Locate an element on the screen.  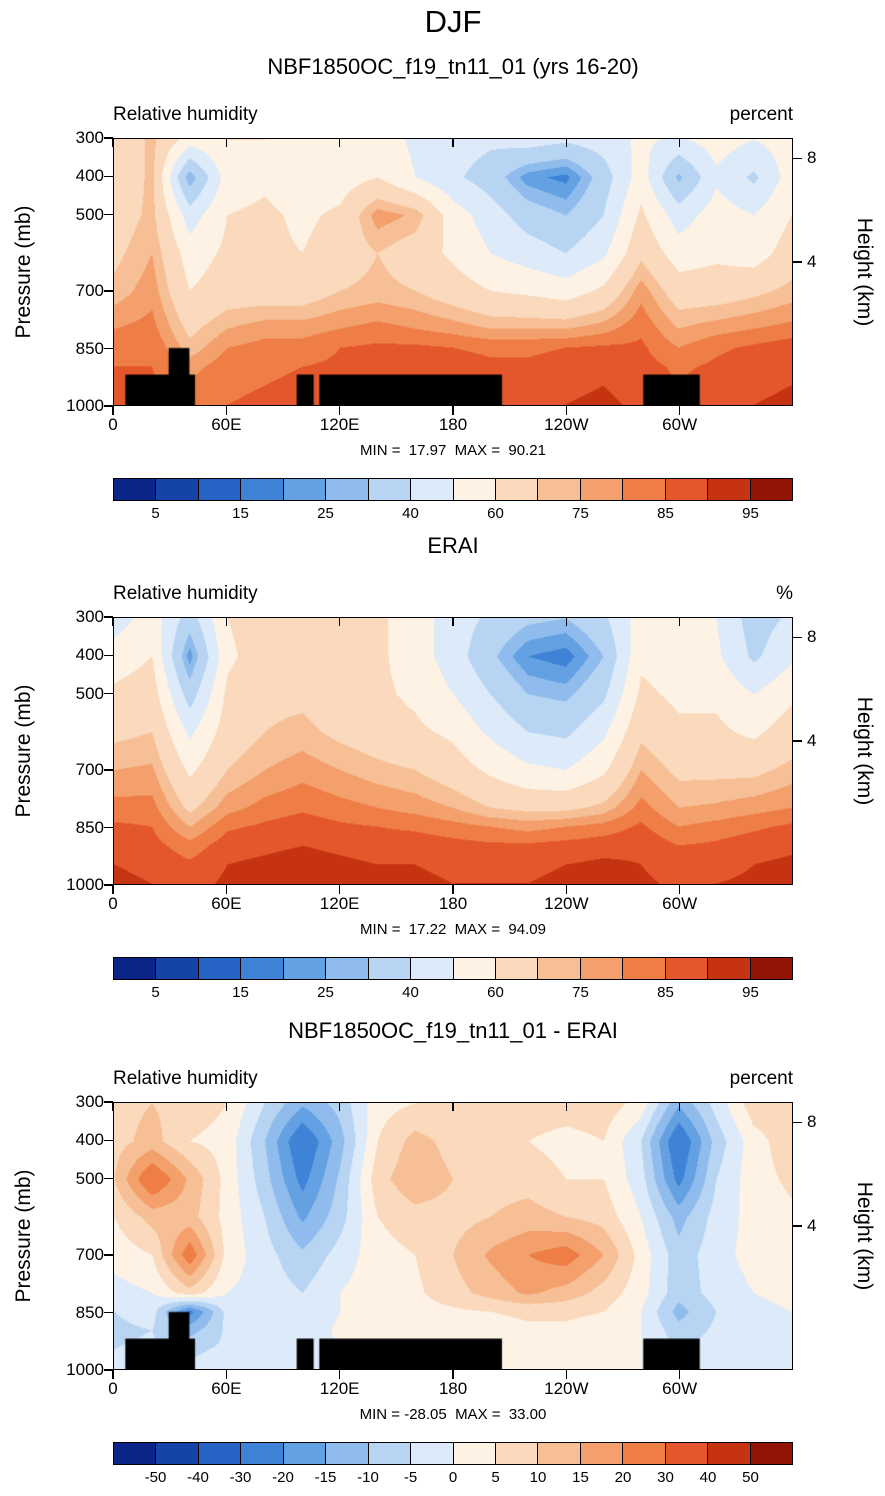
colorbar-tick-label: -20 is located at coordinates (283, 1477).